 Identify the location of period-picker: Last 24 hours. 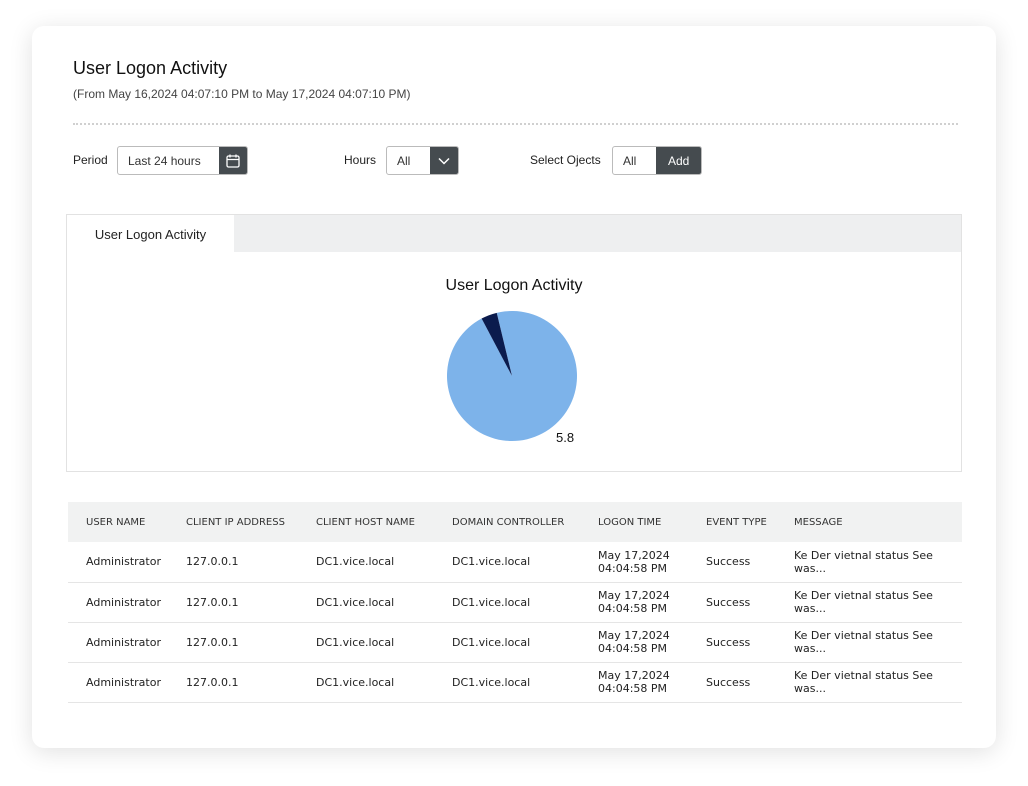
(182, 160).